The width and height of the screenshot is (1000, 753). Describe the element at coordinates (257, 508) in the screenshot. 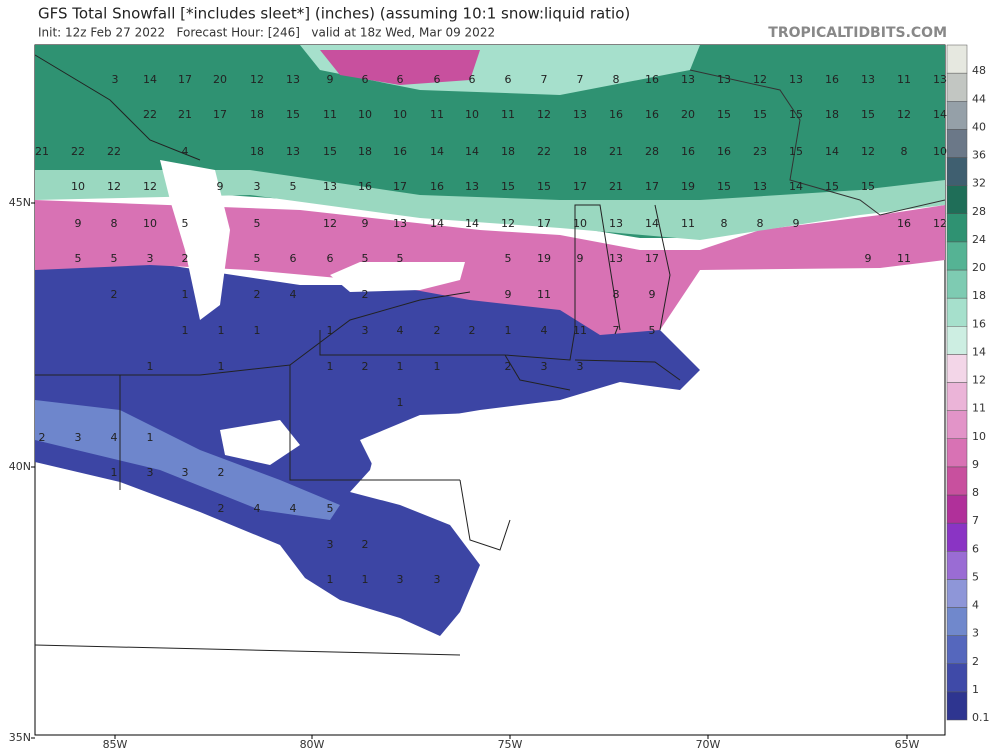

I see `snow-amount: 4` at that location.